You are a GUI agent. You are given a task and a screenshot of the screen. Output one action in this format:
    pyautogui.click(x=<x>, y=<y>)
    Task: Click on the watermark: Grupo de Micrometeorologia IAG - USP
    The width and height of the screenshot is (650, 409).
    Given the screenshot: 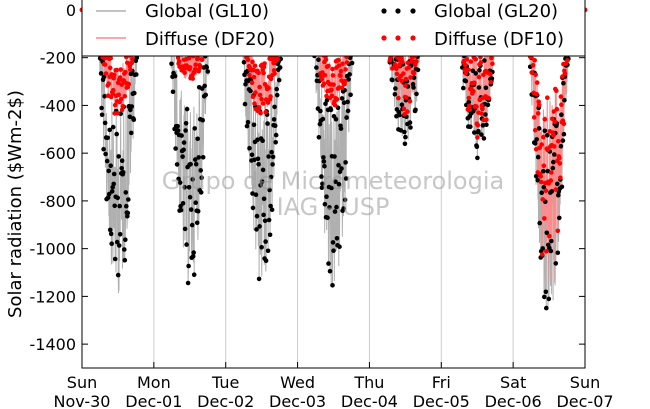 What is the action you would take?
    pyautogui.click(x=333, y=194)
    